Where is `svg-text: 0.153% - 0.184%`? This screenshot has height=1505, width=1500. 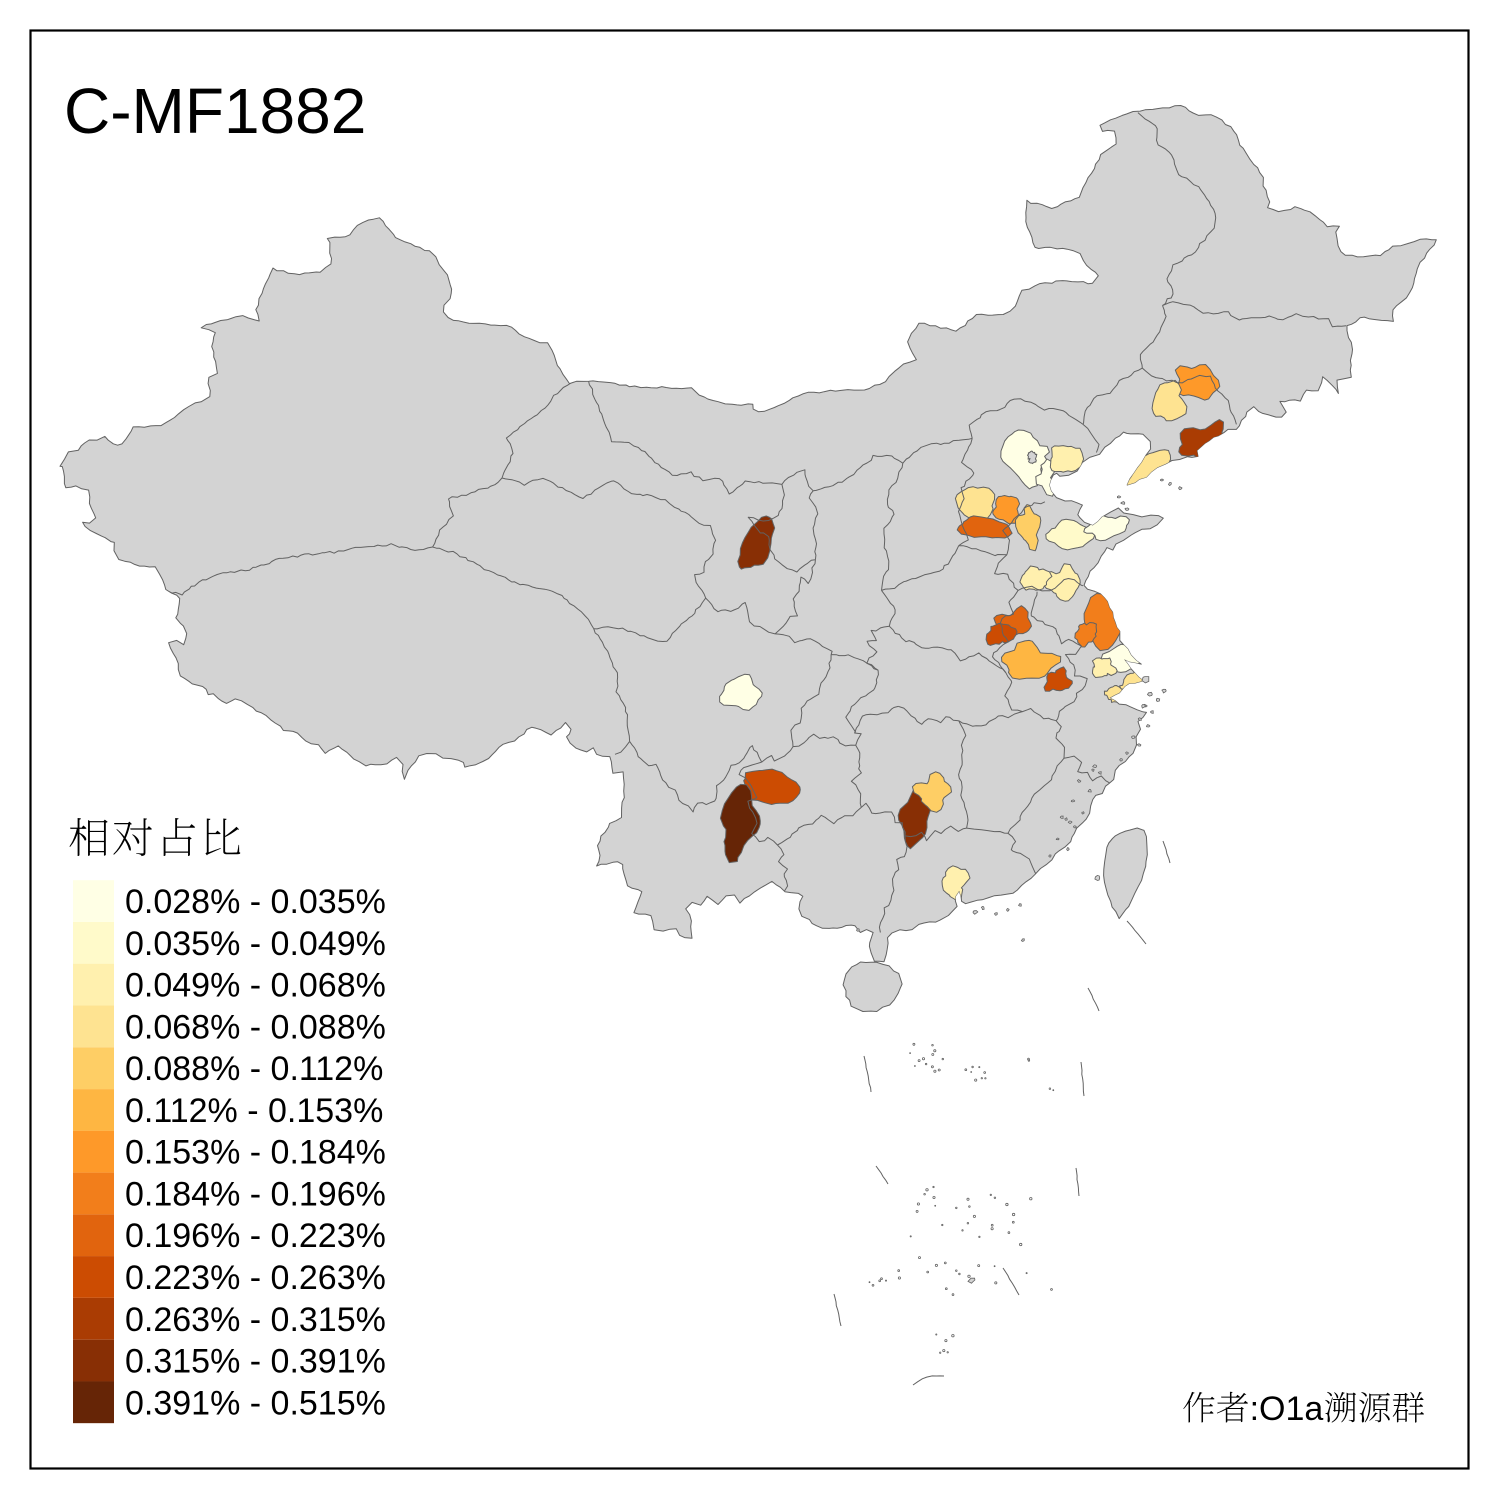
svg-text: 0.153% - 0.184% is located at coordinates (255, 1153).